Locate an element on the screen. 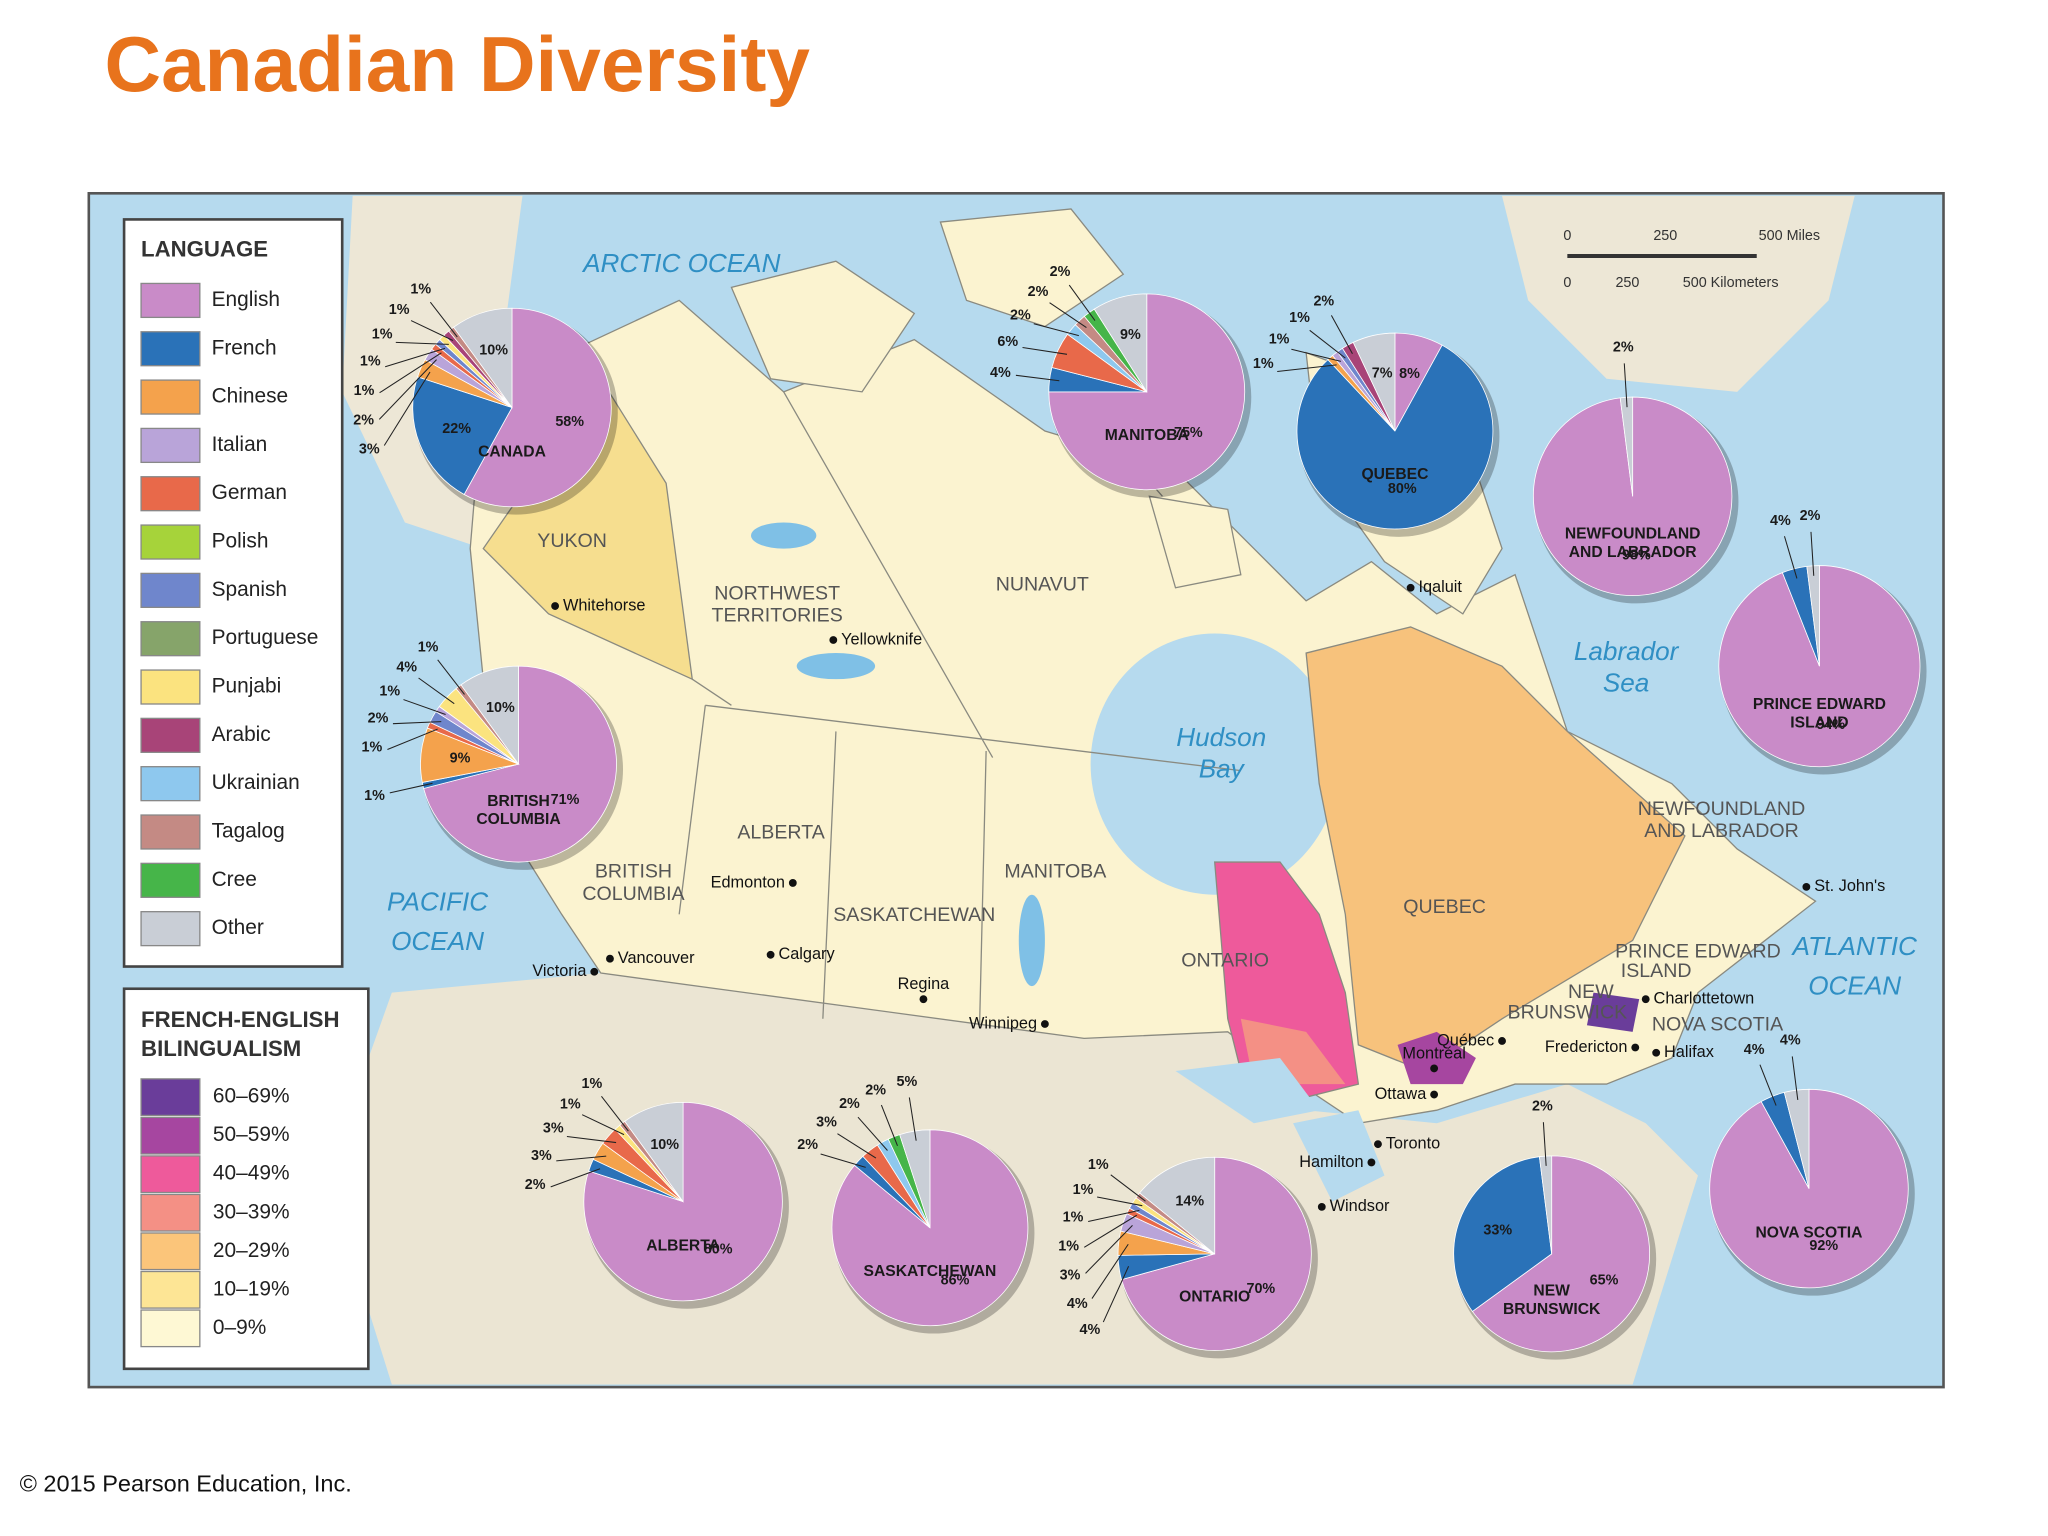 The width and height of the screenshot is (2048, 1536). new-brunswick-area is located at coordinates (1613, 1012).